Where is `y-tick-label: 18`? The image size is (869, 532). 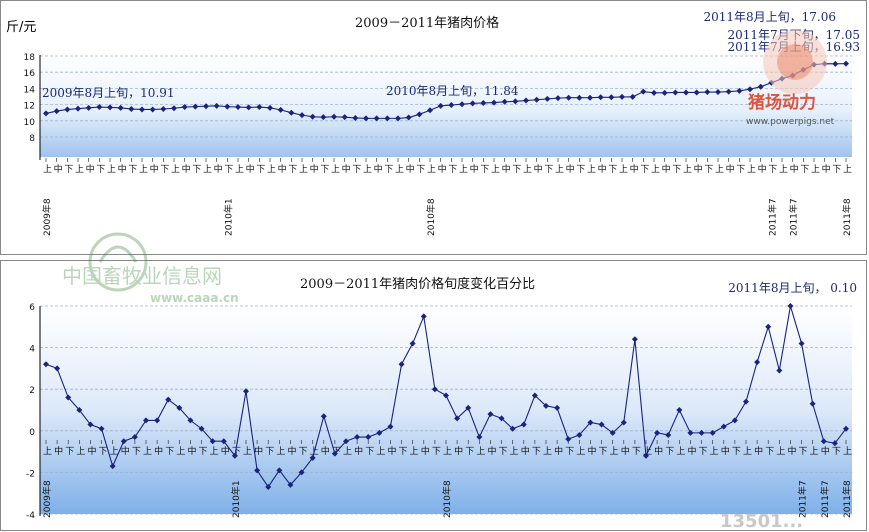
y-tick-label: 18 is located at coordinates (30, 58).